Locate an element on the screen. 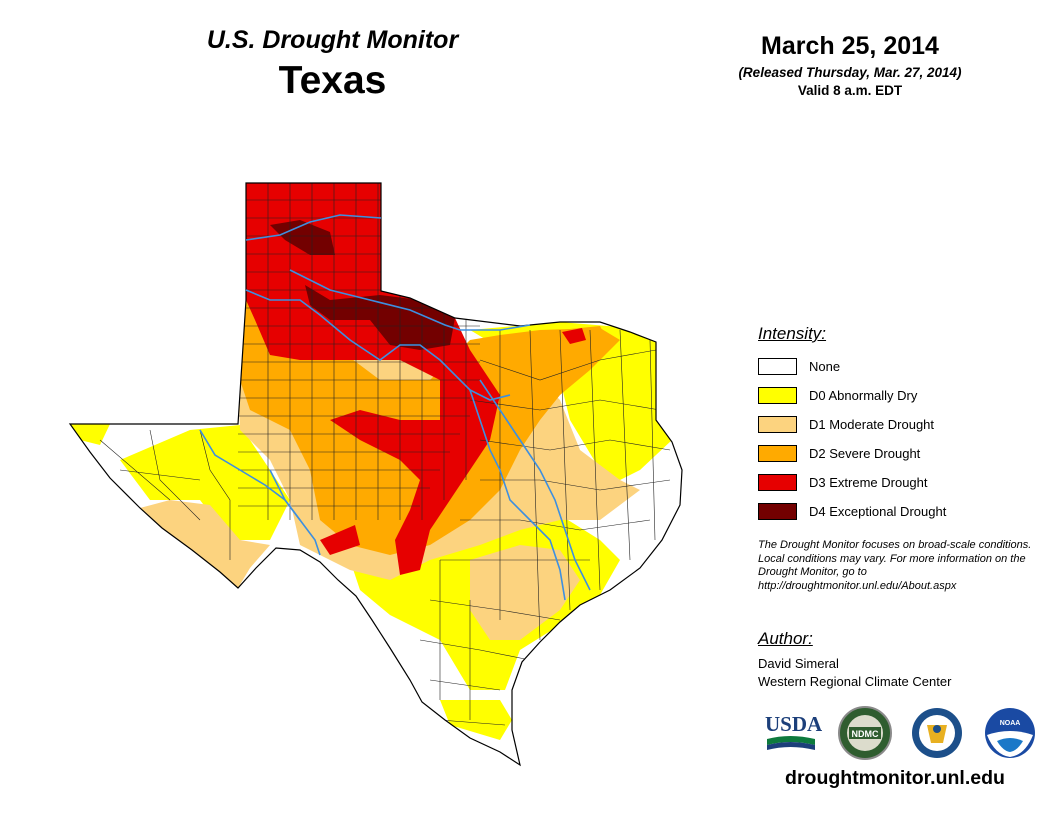 The height and width of the screenshot is (816, 1056). d0-area-west is located at coordinates (205, 482).